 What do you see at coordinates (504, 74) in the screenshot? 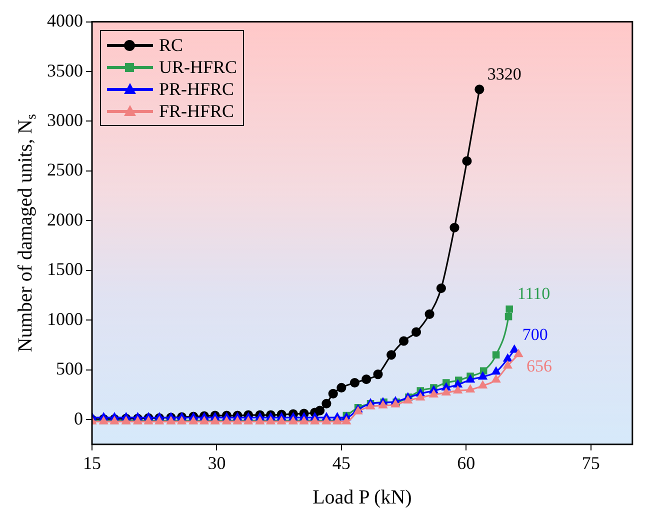
I see `annotation: 3320` at bounding box center [504, 74].